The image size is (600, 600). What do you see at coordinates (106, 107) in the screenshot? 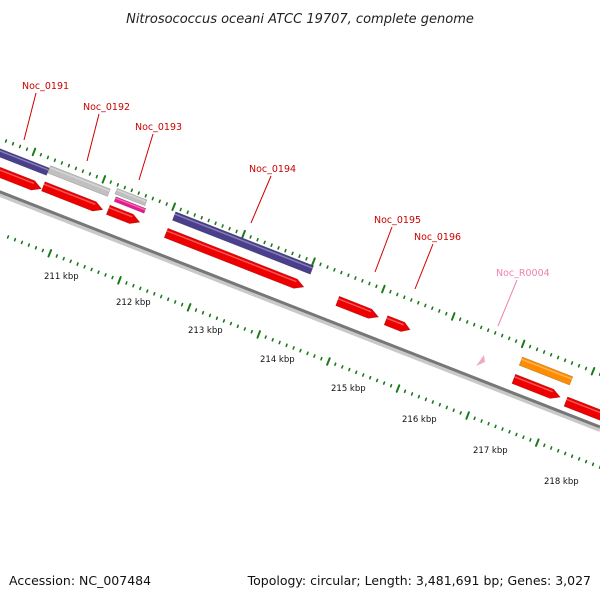
I see `gene-label-noc-0192: Noc_0192` at bounding box center [106, 107].